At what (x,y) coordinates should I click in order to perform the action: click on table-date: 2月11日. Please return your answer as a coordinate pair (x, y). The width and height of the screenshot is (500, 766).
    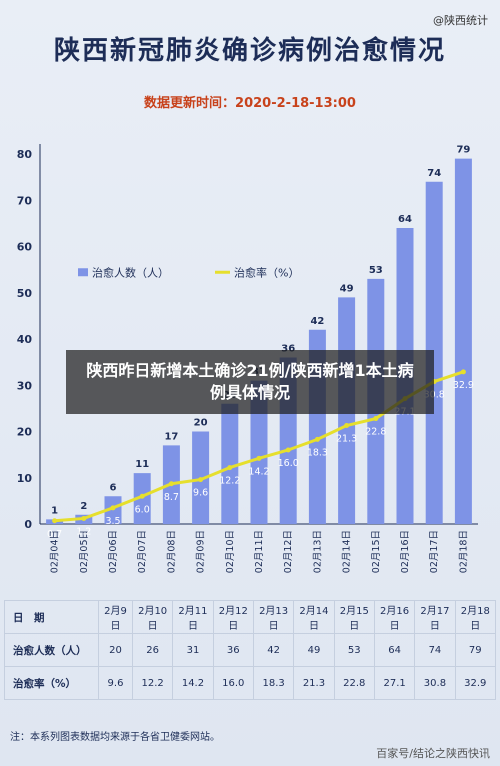
    Looking at the image, I should click on (193, 617).